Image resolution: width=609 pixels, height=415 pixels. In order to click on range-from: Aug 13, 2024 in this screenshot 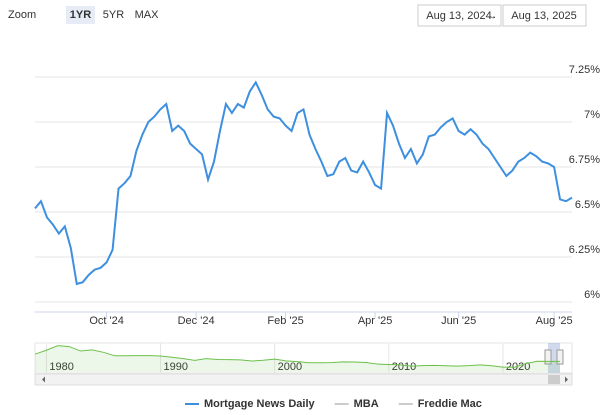, I will do `click(458, 16)`.